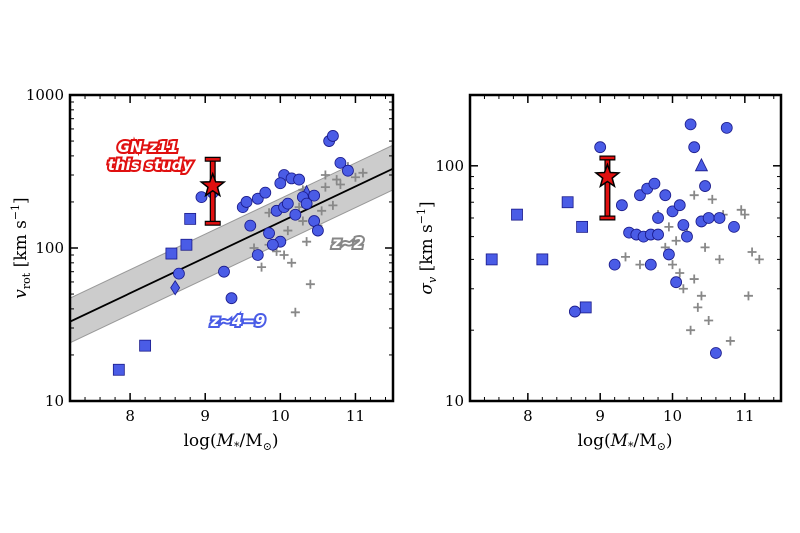 The width and height of the screenshot is (800, 533). Describe the element at coordinates (238, 321) in the screenshot. I see `z49-label: z∼4−9` at that location.